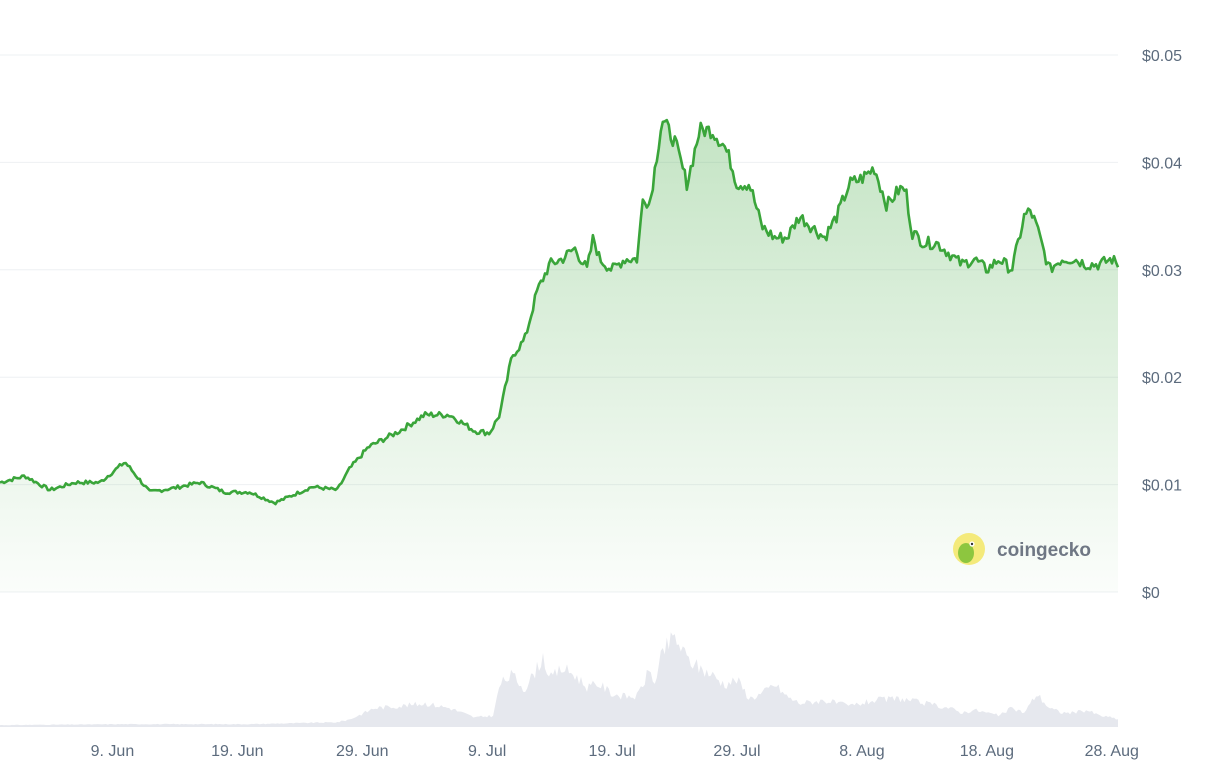 The width and height of the screenshot is (1207, 777). What do you see at coordinates (966, 553) in the screenshot?
I see `gecko-body-icon` at bounding box center [966, 553].